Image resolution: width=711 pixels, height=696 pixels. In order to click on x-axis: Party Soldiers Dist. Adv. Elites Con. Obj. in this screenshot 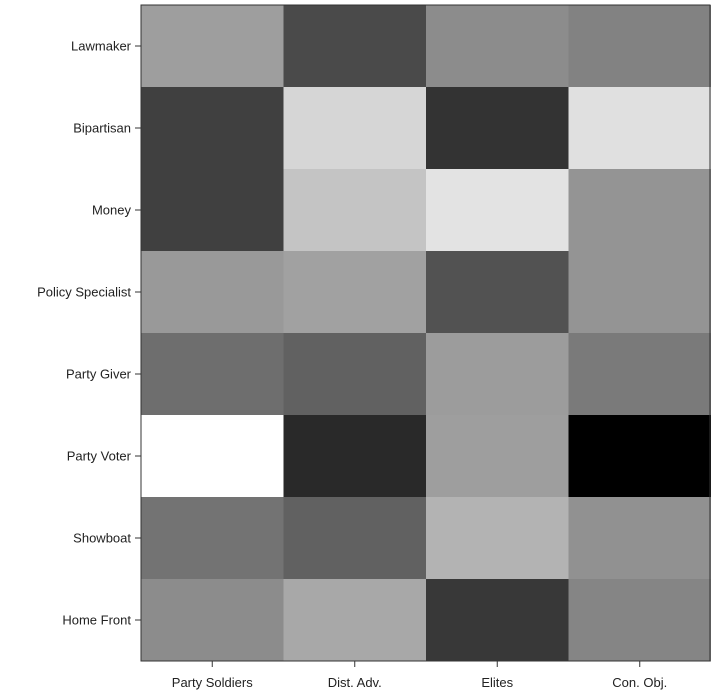, I will do `click(419, 675)`.